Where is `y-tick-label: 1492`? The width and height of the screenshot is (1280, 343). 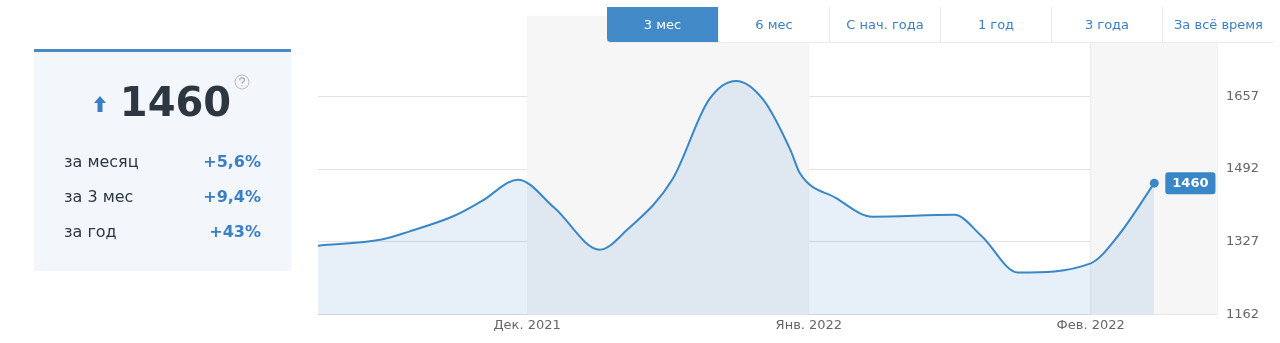 y-tick-label: 1492 is located at coordinates (1242, 168).